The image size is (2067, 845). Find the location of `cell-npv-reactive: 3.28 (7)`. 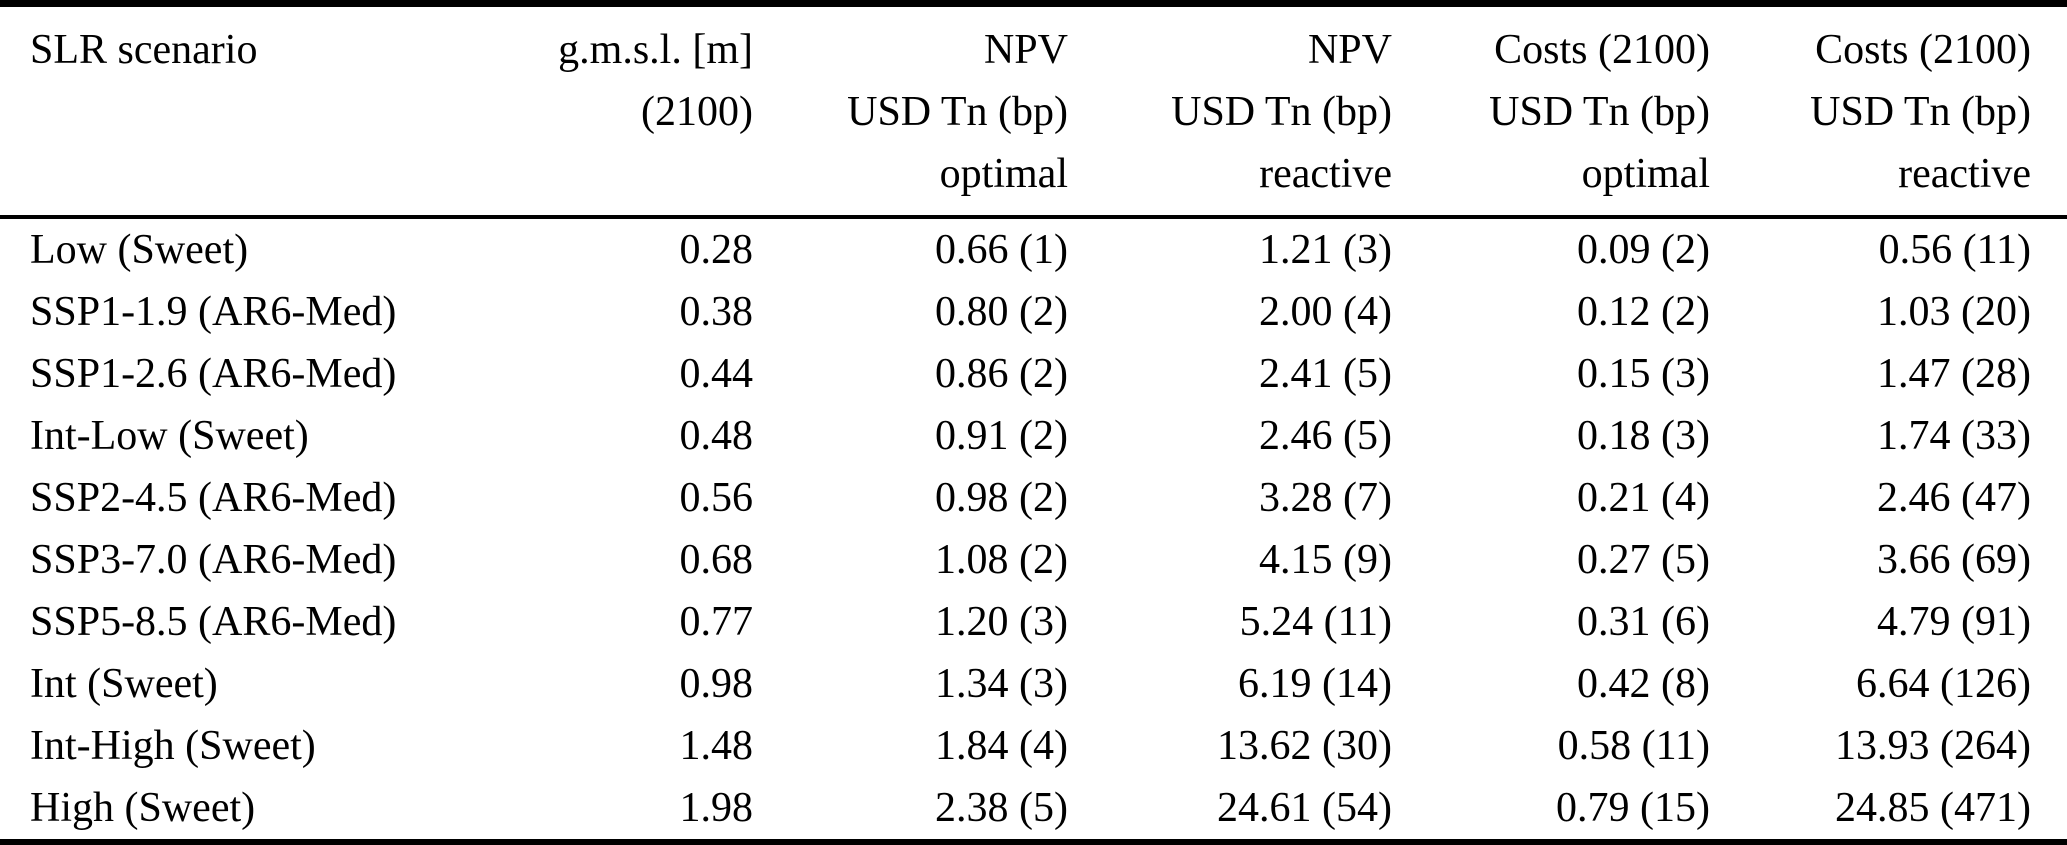

cell-npv-reactive: 3.28 (7) is located at coordinates (1325, 498).